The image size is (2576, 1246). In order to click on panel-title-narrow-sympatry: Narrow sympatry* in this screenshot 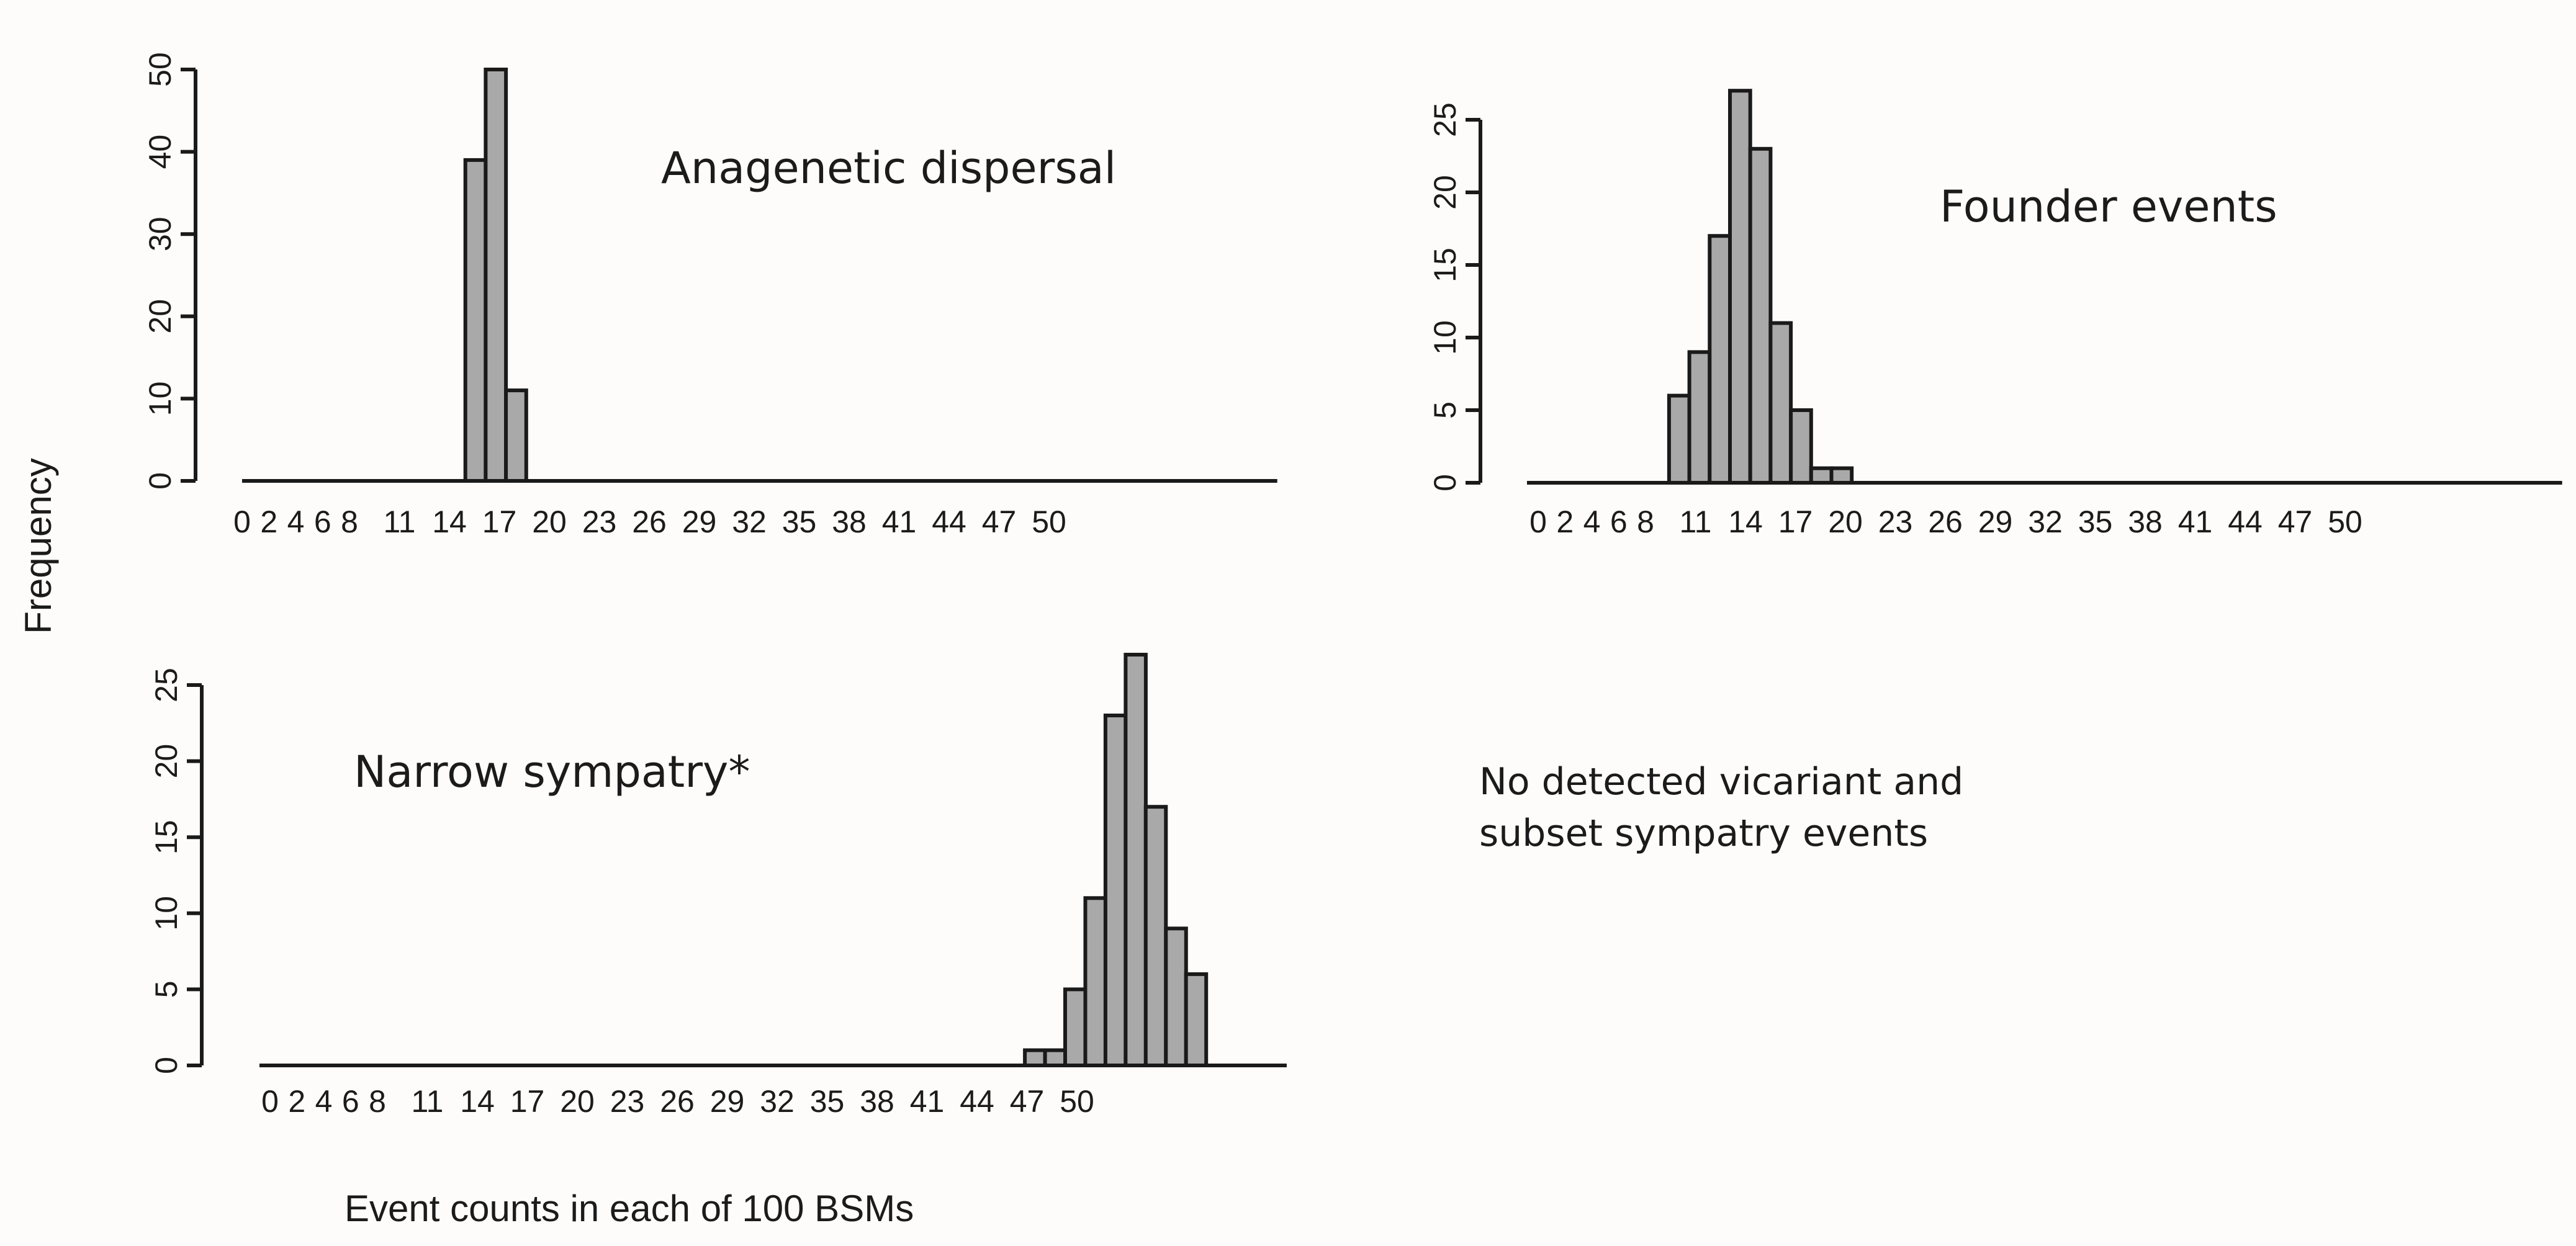, I will do `click(552, 771)`.